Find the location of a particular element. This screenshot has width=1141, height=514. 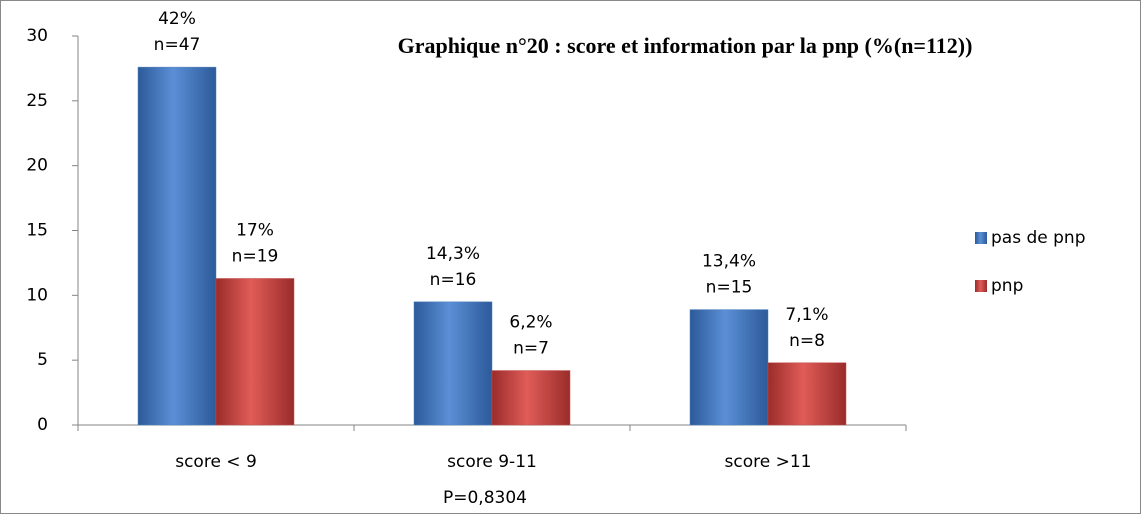

data-label: 13,4% is located at coordinates (729, 262).